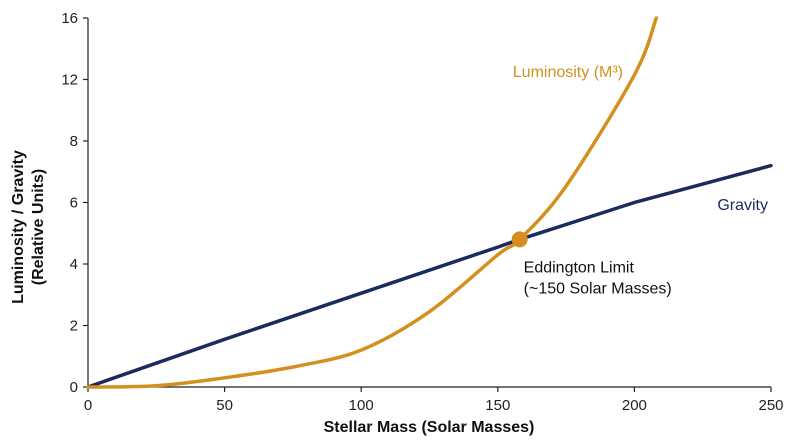 The image size is (800, 447). Describe the element at coordinates (598, 288) in the screenshot. I see `eddington-limit-label-line2: (~150 Solar Masses)` at that location.